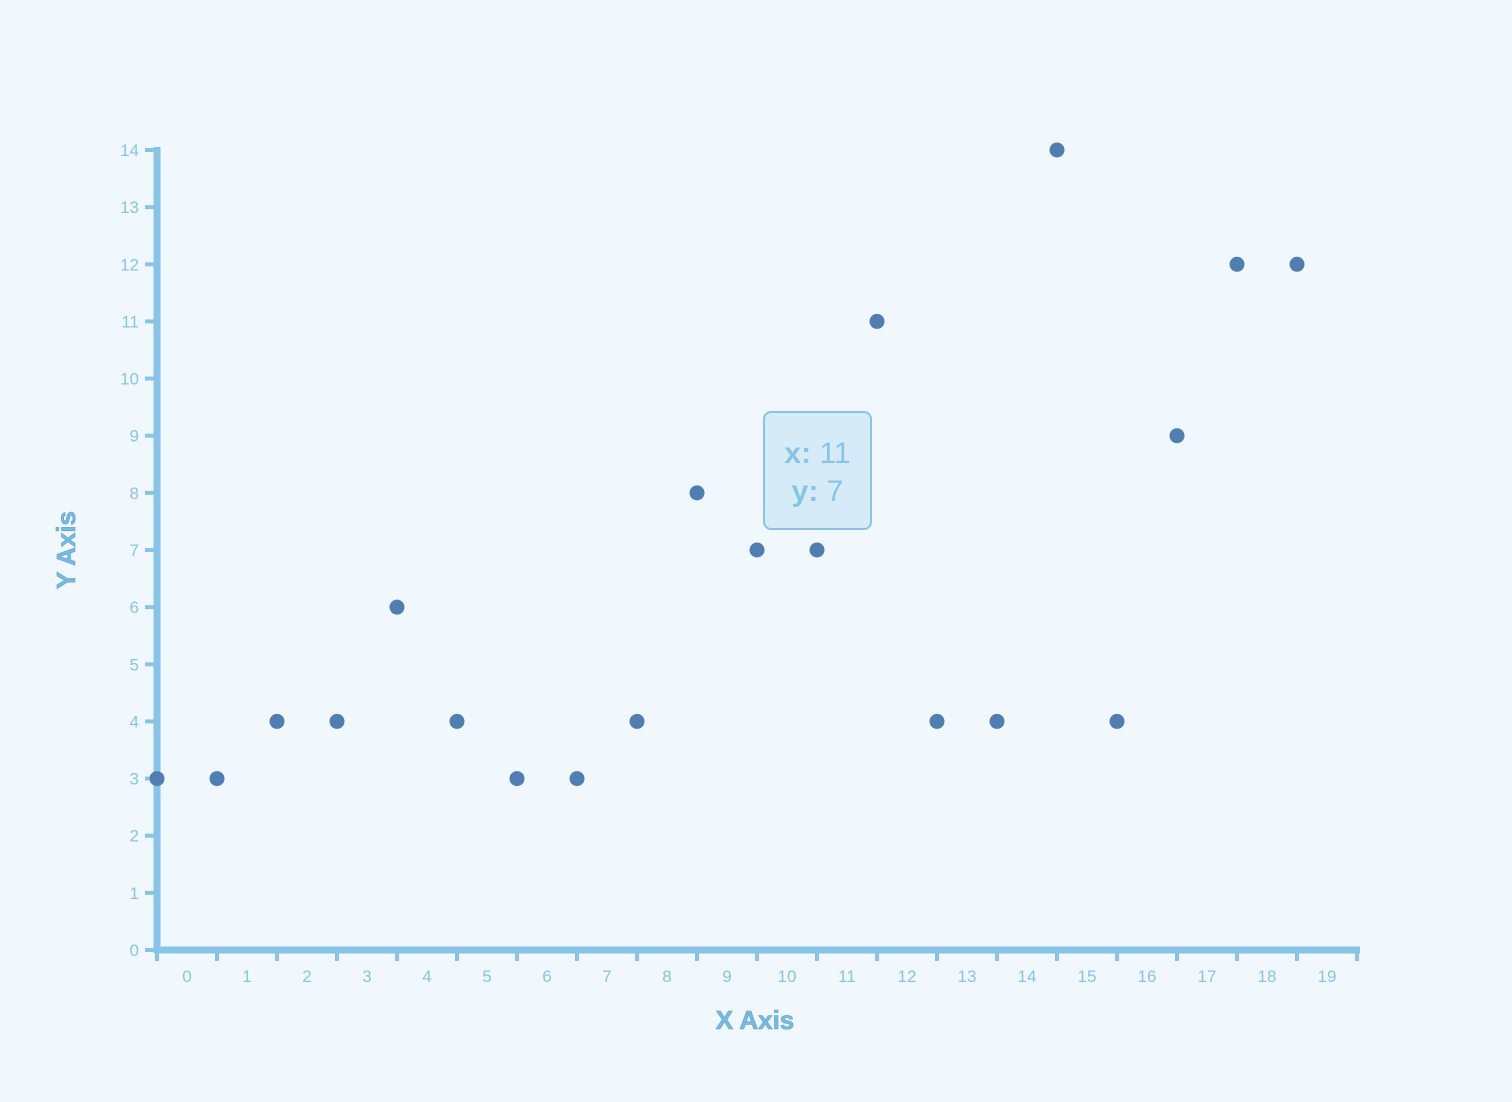  Describe the element at coordinates (907, 976) in the screenshot. I see `x-tick-label: 12` at that location.